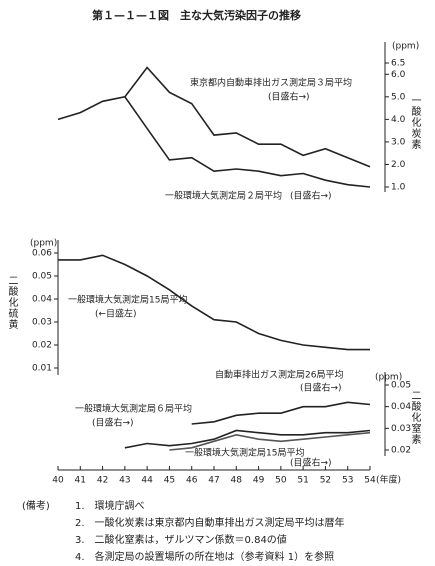 The image size is (435, 566). I want to click on x-tick-label: 53, so click(347, 481).